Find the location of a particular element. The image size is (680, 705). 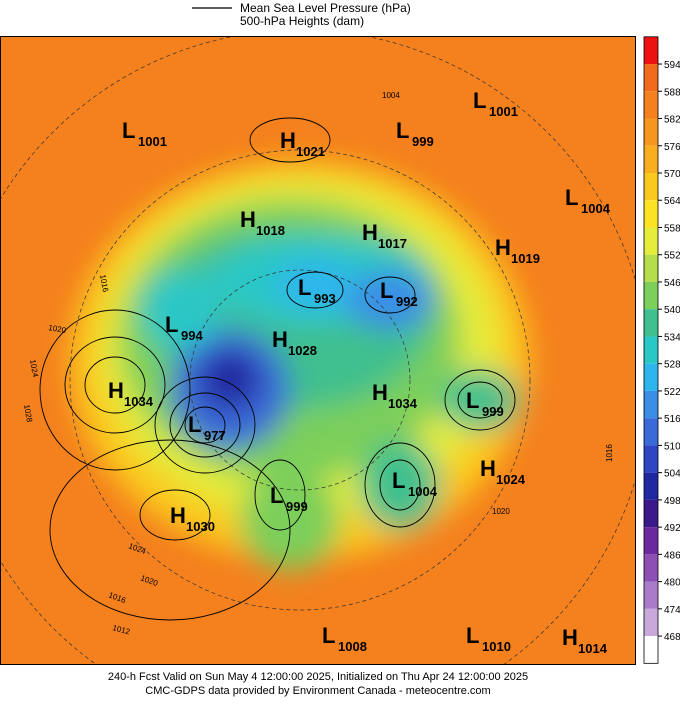

colorbar-tick-label: 480 is located at coordinates (672, 583).